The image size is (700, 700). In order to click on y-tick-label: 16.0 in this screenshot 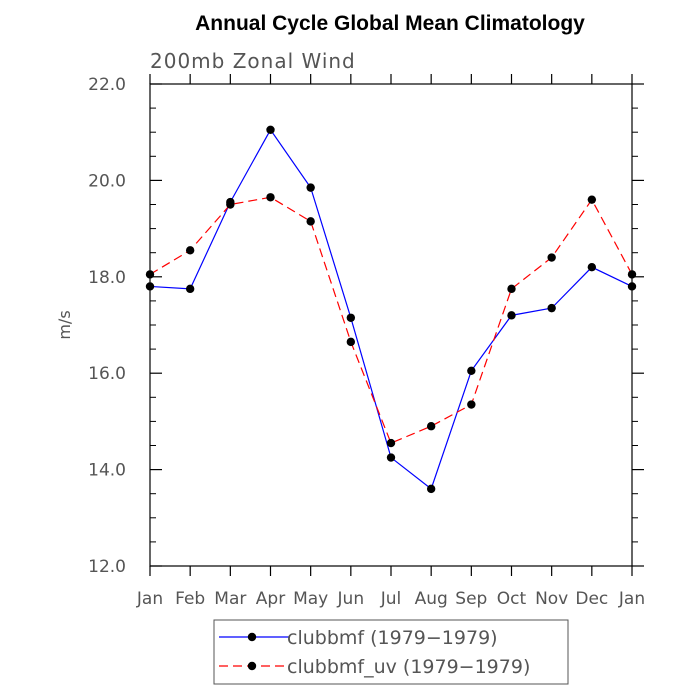, I will do `click(107, 374)`.